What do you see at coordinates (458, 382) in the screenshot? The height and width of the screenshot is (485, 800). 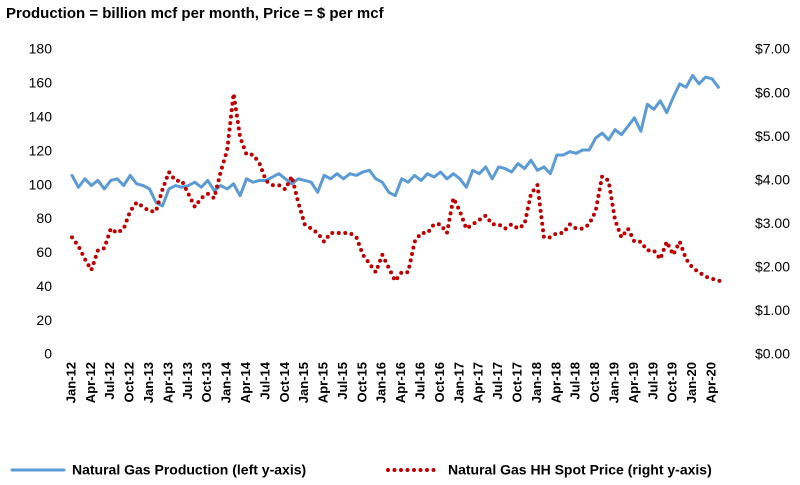 I see `x-tick-label: Jan-17` at bounding box center [458, 382].